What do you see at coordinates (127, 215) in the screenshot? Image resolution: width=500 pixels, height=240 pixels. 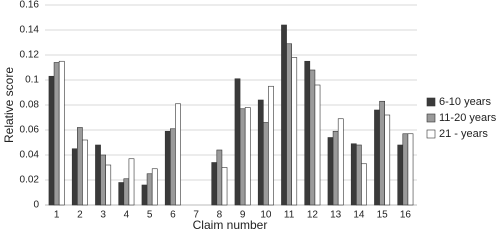 I see `x-tick-label: 4` at bounding box center [127, 215].